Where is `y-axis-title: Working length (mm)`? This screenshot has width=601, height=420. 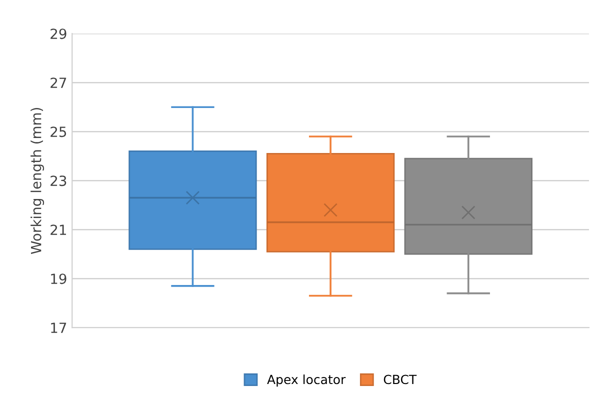 y-axis-title: Working length (mm) is located at coordinates (37, 181).